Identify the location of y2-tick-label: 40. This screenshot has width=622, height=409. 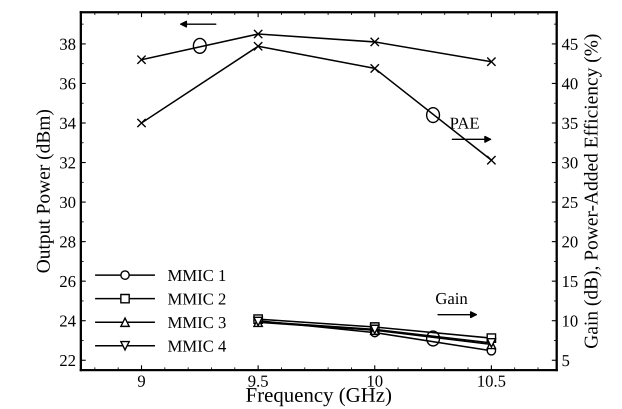
(570, 84).